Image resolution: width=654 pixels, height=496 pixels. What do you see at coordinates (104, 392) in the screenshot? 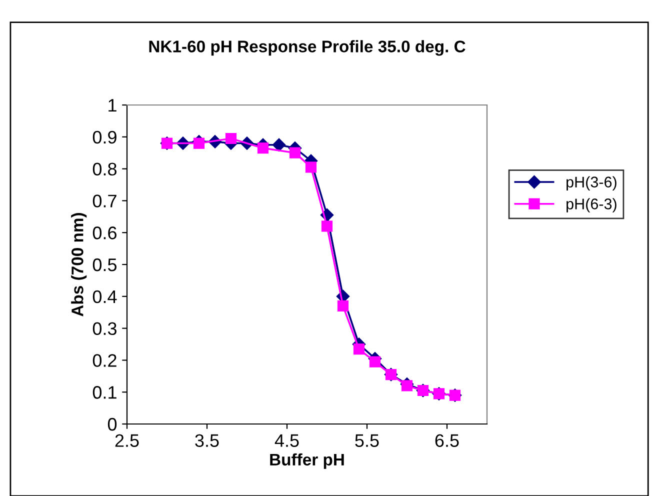
I see `y-tick-label: 0.1` at bounding box center [104, 392].